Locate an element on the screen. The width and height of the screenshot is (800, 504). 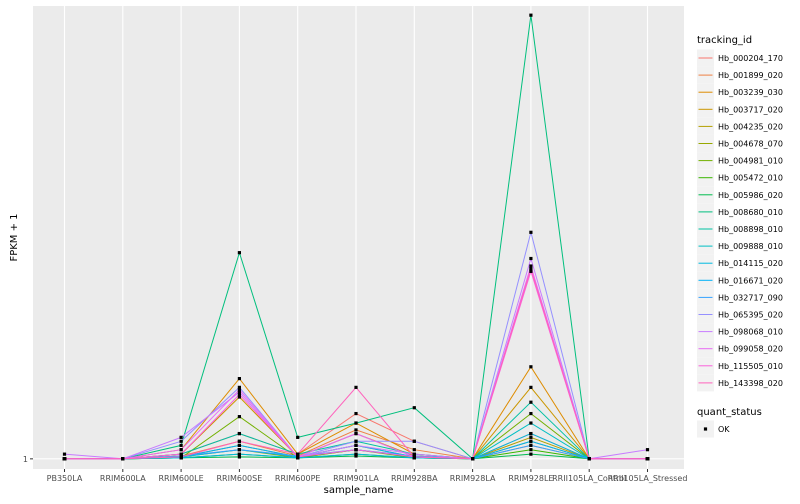
legend-item: Hb_014115_020 is located at coordinates (740, 263).